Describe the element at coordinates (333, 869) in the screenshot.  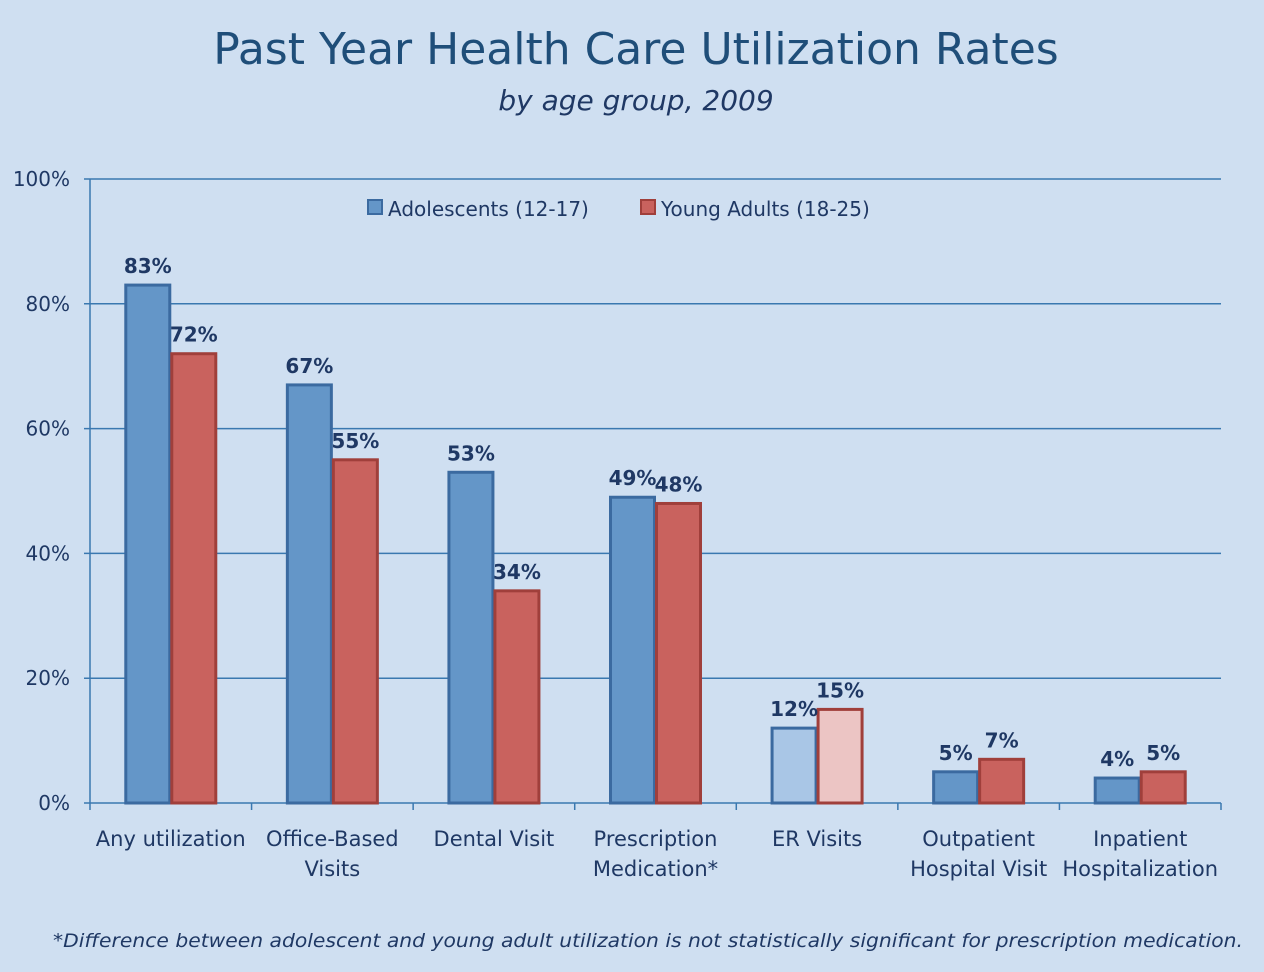
I see `x-category-label: Visits` at that location.